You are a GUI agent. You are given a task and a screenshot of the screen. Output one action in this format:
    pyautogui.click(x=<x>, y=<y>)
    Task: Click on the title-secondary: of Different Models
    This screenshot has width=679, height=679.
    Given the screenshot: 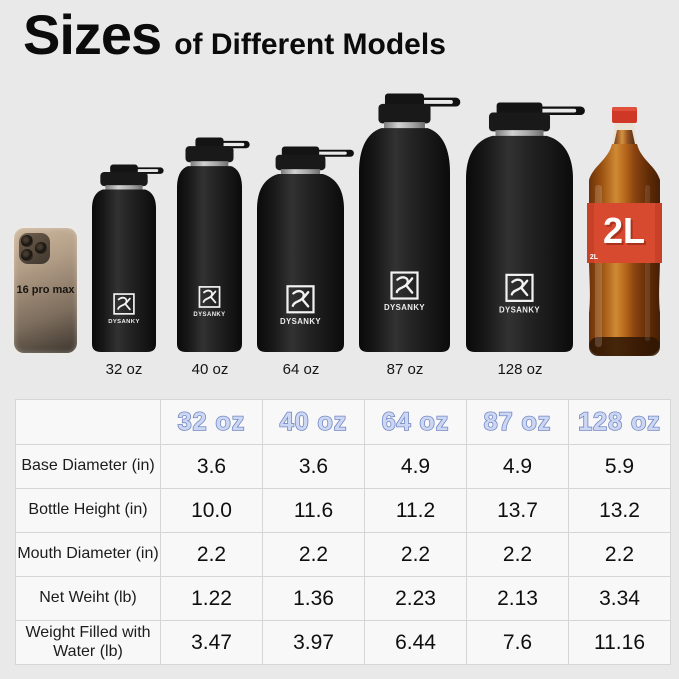 What is the action you would take?
    pyautogui.click(x=310, y=44)
    